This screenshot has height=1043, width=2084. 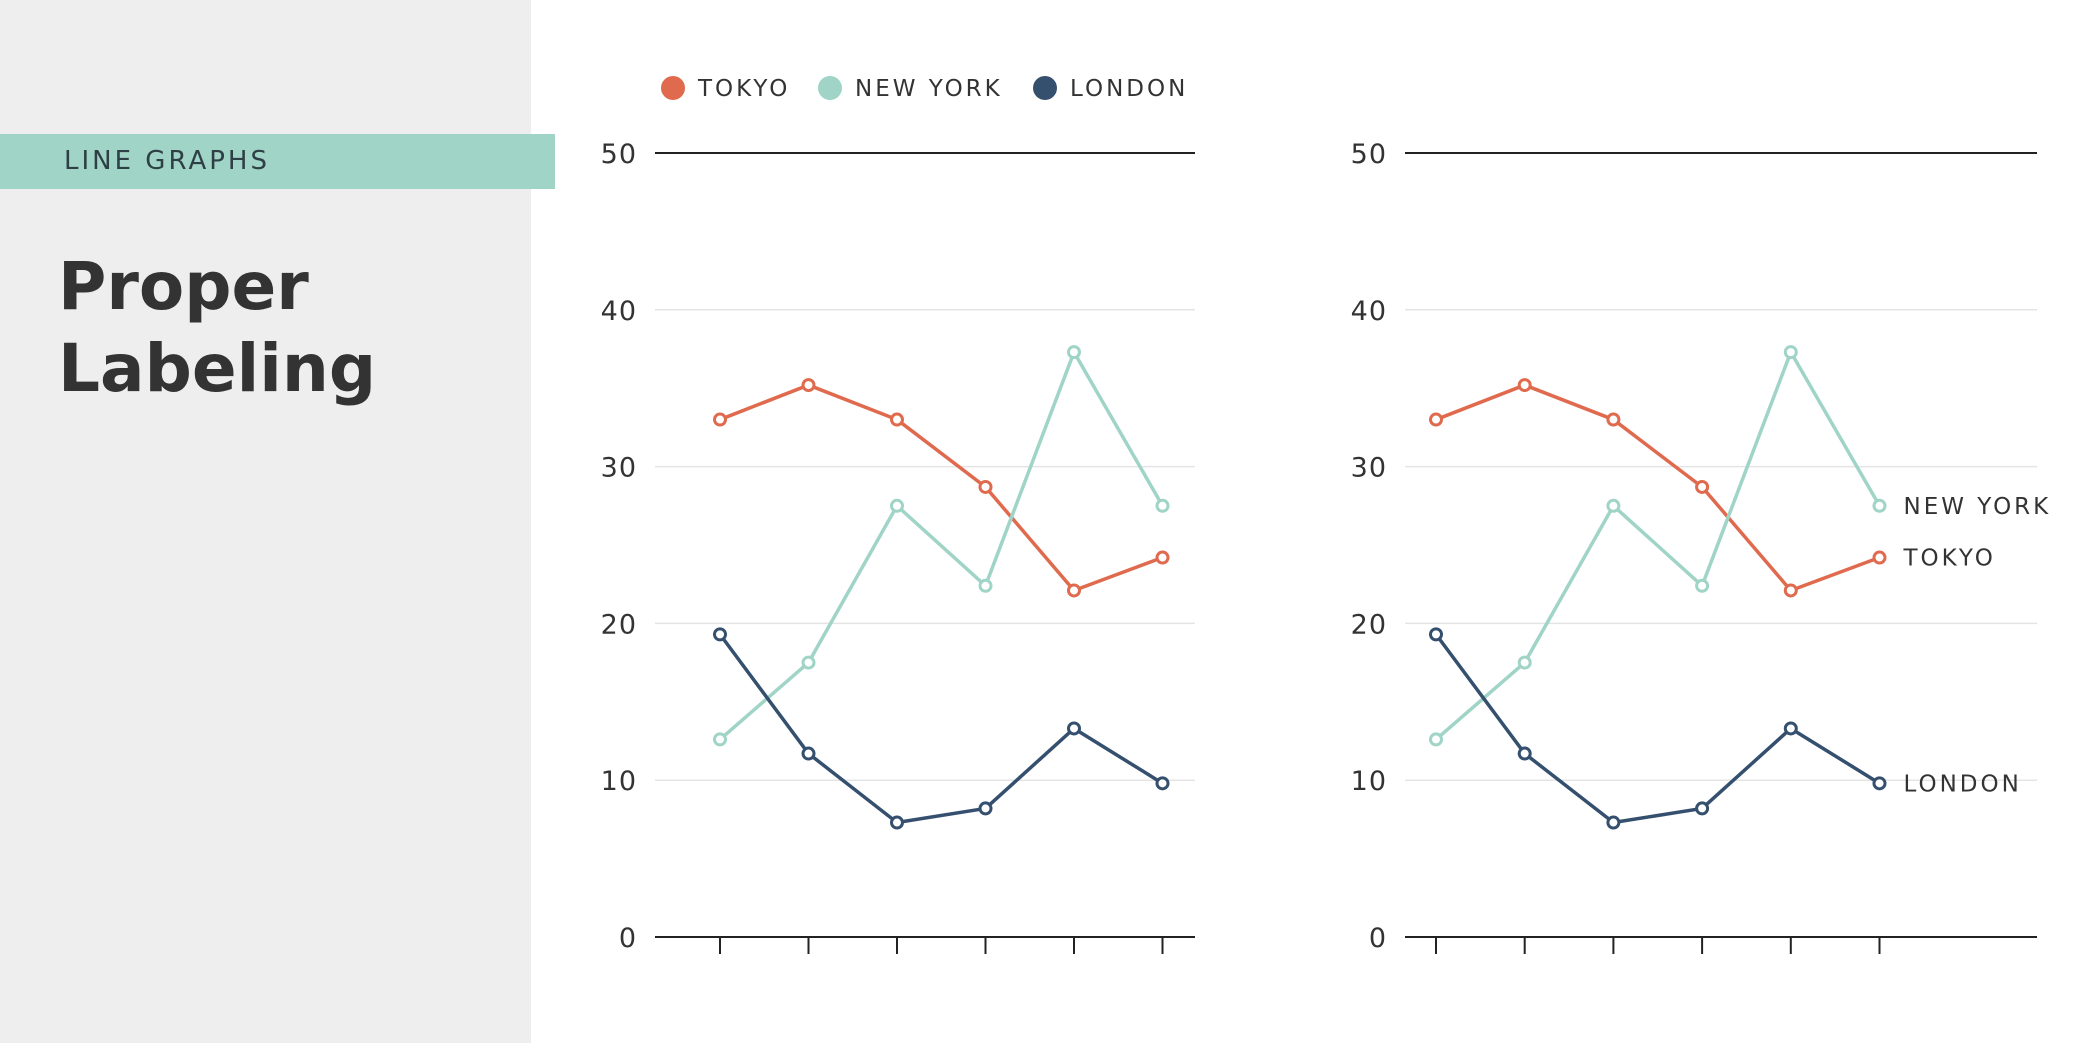 I want to click on legend-swatch-tokyo, so click(x=673, y=88).